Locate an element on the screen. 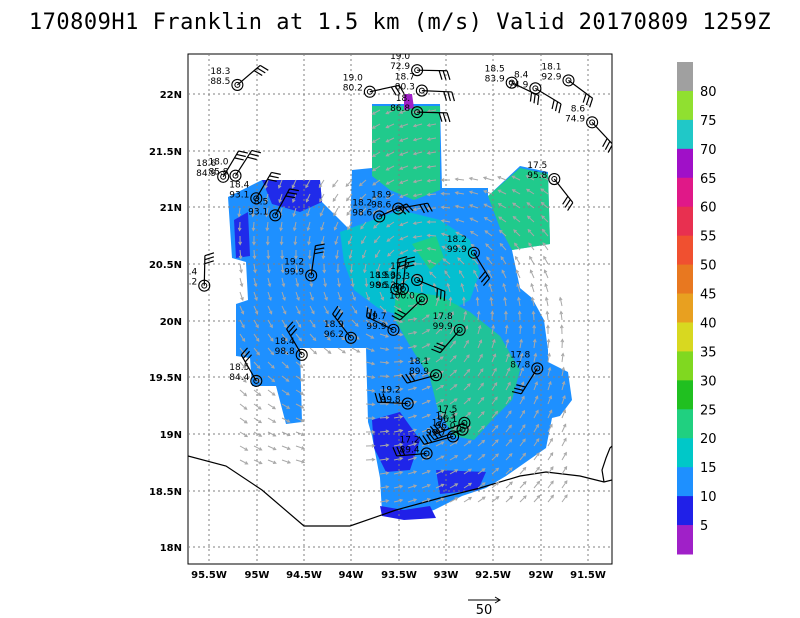  dropsonde-label-line1: 18. is located at coordinates (403, 99).